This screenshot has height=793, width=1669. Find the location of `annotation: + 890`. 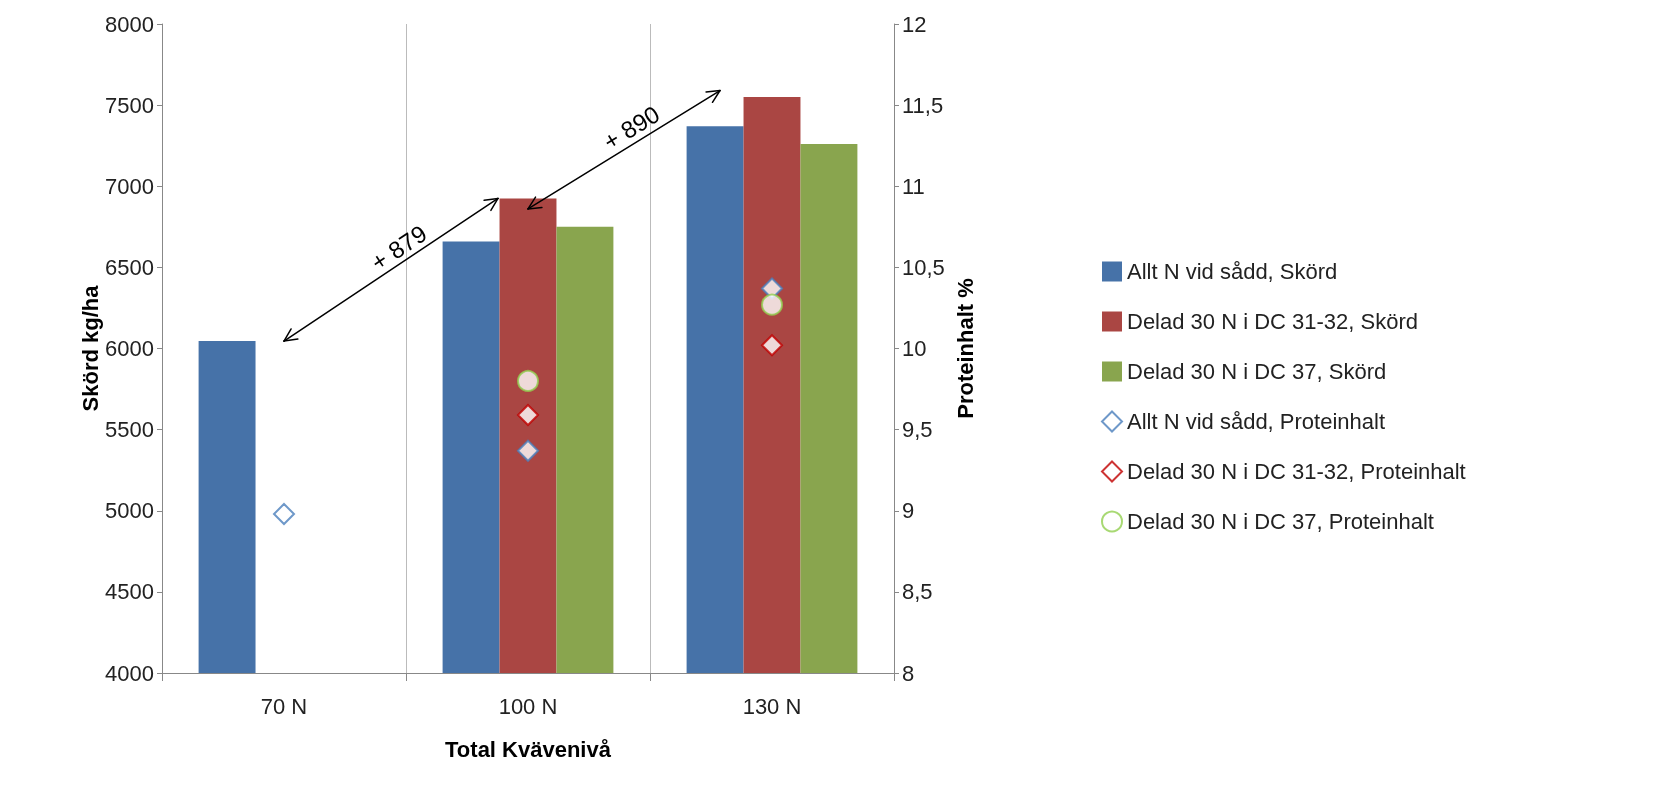

annotation: + 890 is located at coordinates (631, 128).